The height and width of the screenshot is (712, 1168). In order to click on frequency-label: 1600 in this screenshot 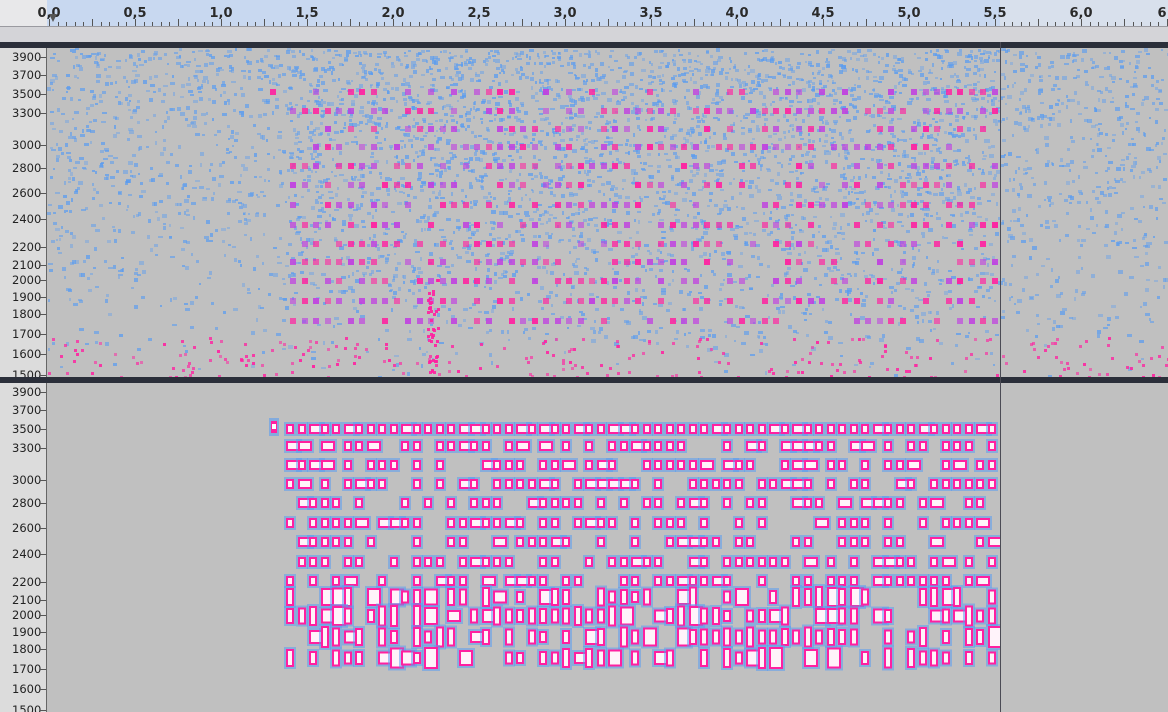, I will do `click(27, 354)`.